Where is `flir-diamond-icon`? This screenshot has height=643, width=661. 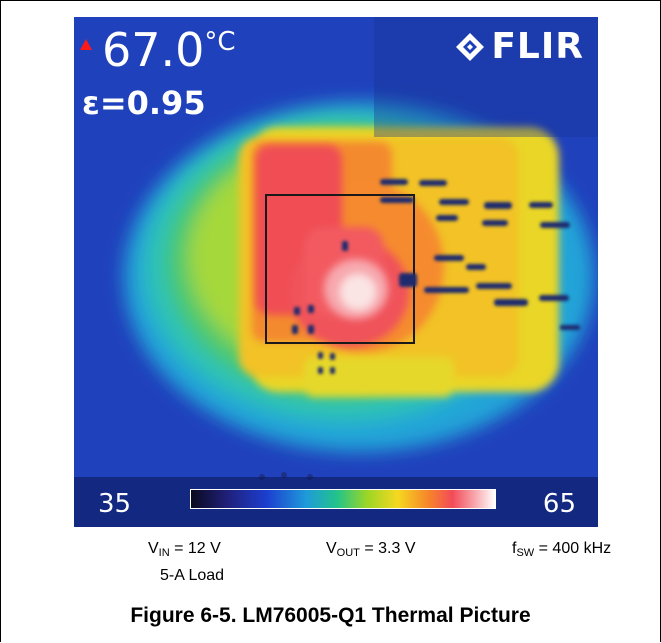
flir-diamond-icon is located at coordinates (470, 47).